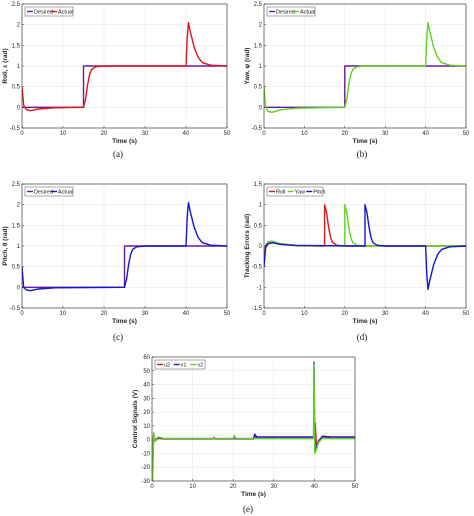 This screenshot has height=516, width=474. Describe the element at coordinates (280, 193) in the screenshot. I see `legend-label-roll: Roll` at that location.